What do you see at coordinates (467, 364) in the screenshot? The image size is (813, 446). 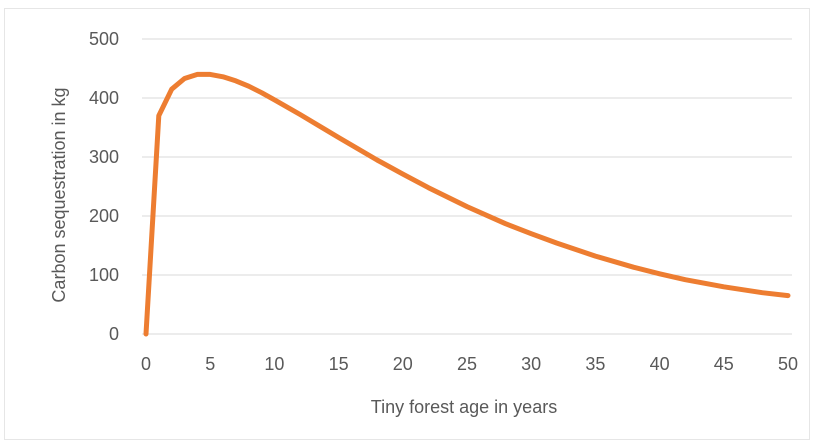 I see `x-tick-label: 25` at bounding box center [467, 364].